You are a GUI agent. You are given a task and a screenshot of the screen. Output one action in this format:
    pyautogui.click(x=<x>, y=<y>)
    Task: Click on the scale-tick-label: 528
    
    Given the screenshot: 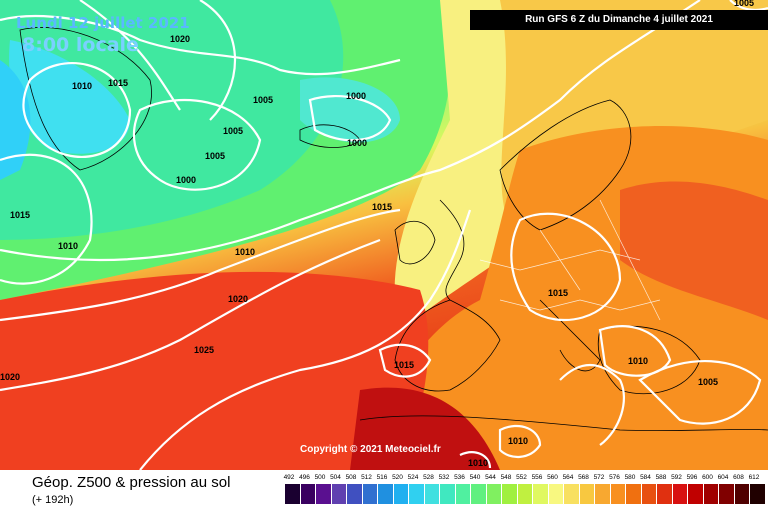 What is the action you would take?
    pyautogui.click(x=428, y=477)
    